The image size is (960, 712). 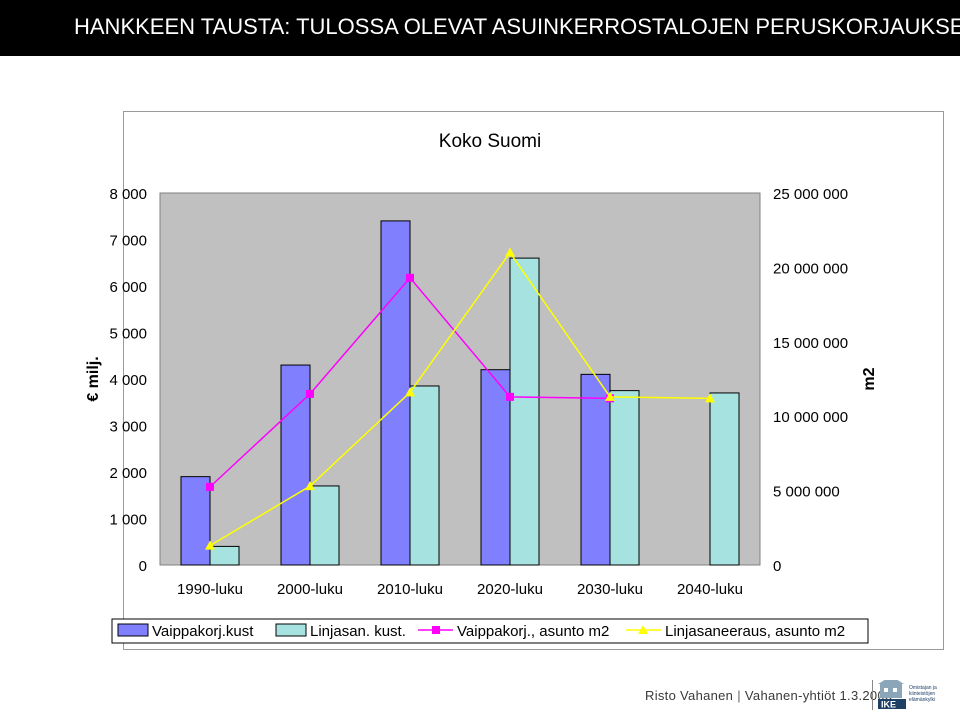 I want to click on y2-tick-label: 0, so click(x=777, y=566).